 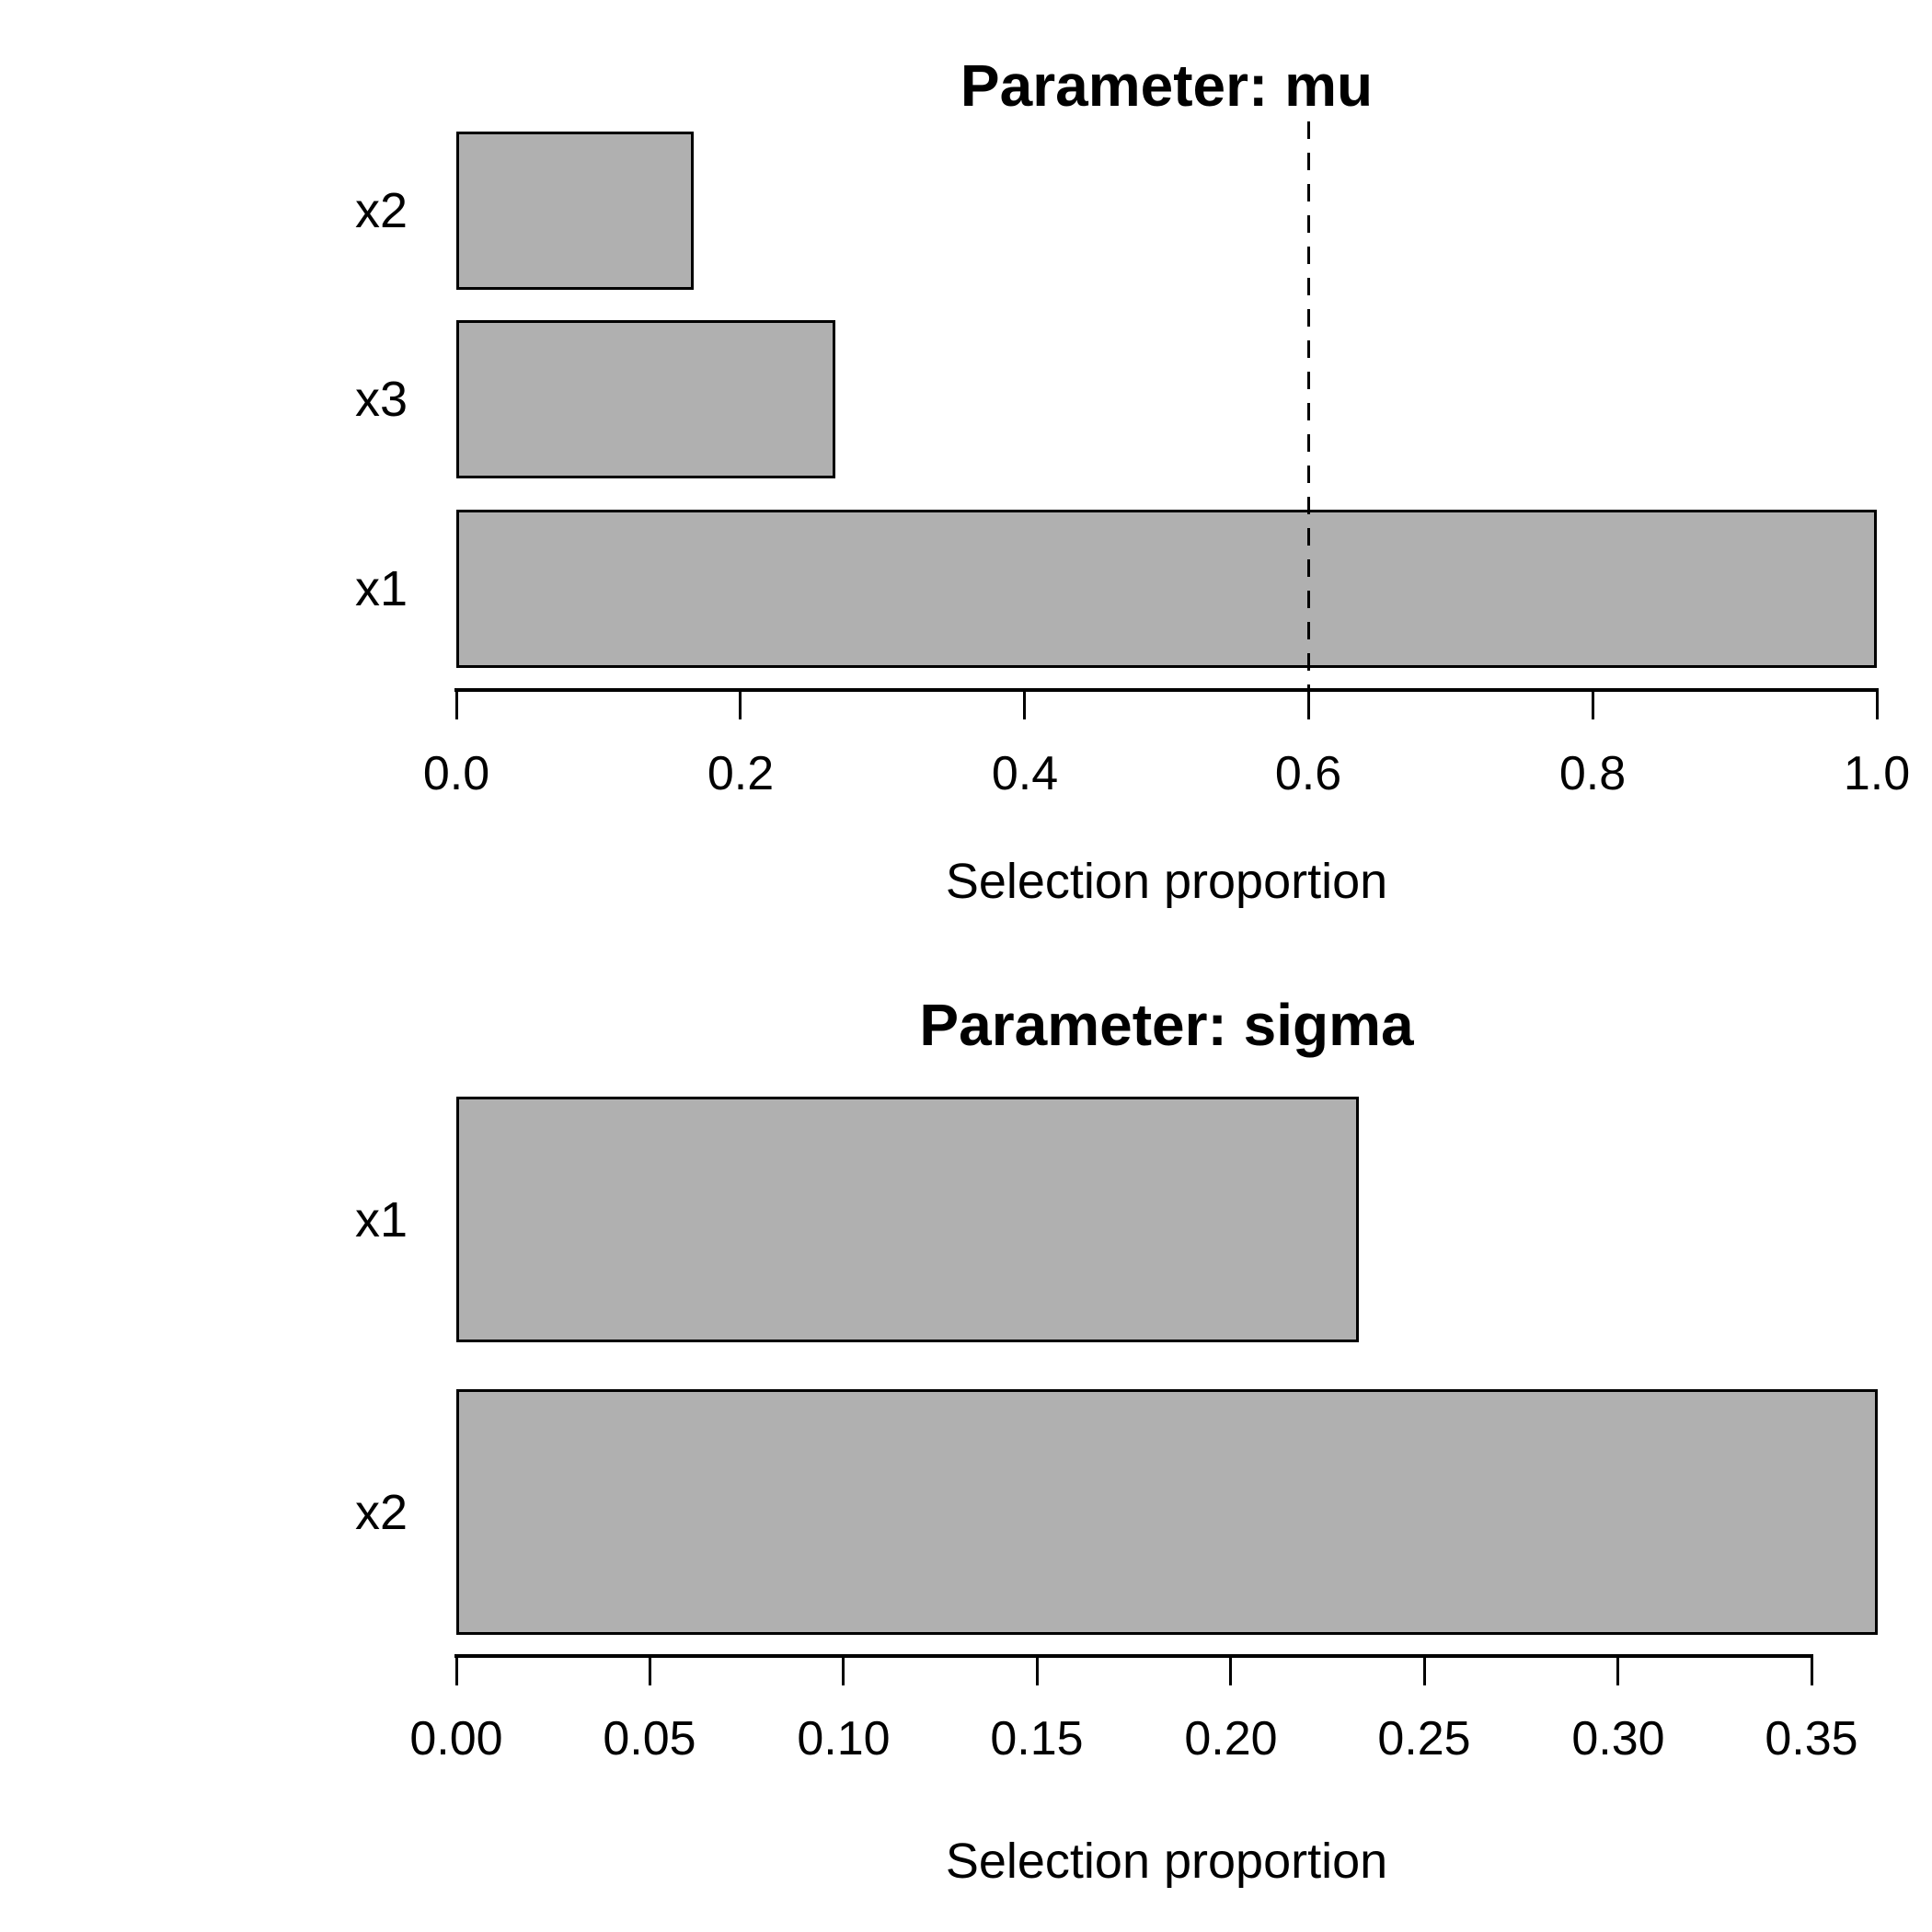 I want to click on x-axis-tick-label-sigma: 0.05, so click(x=649, y=1738).